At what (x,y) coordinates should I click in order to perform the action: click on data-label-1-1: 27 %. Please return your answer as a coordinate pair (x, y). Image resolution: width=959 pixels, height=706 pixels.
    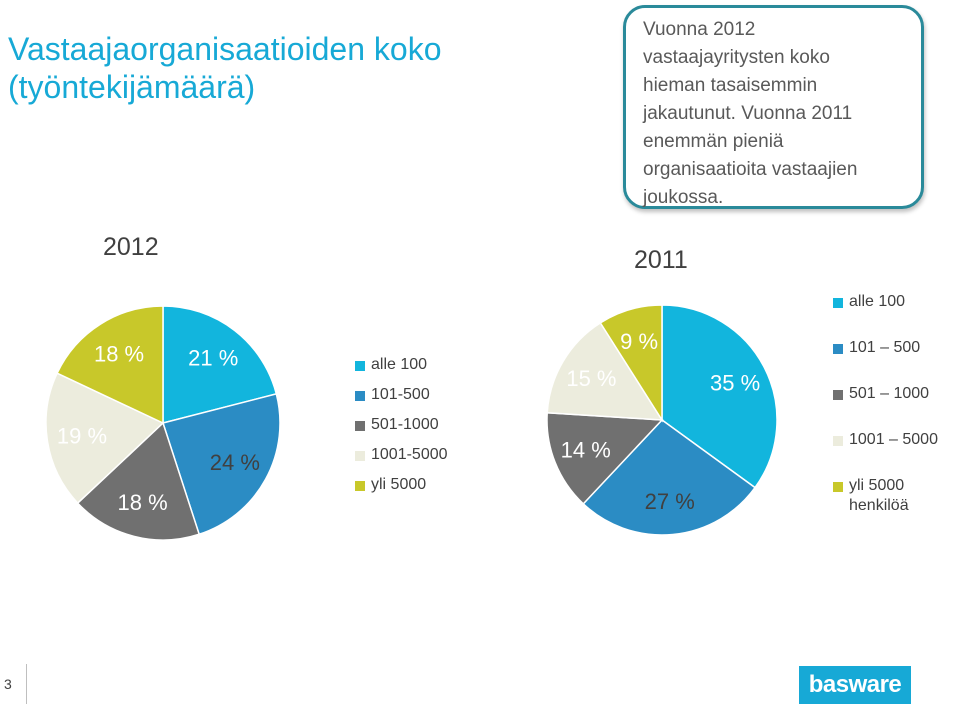
    Looking at the image, I should click on (670, 501).